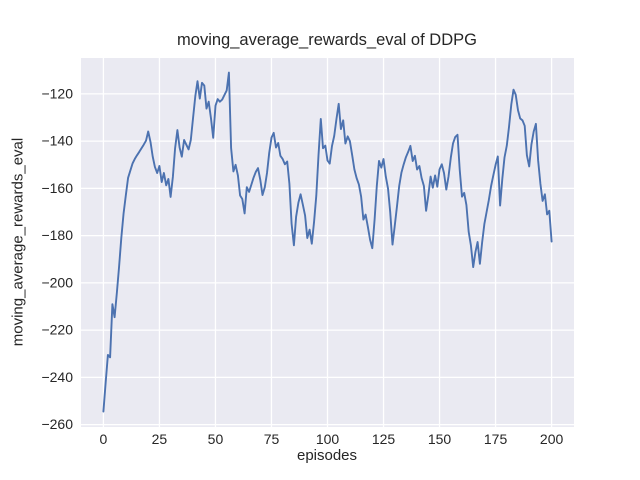 This screenshot has width=640, height=480. Describe the element at coordinates (327, 455) in the screenshot. I see `x-axis-label: episodes` at that location.